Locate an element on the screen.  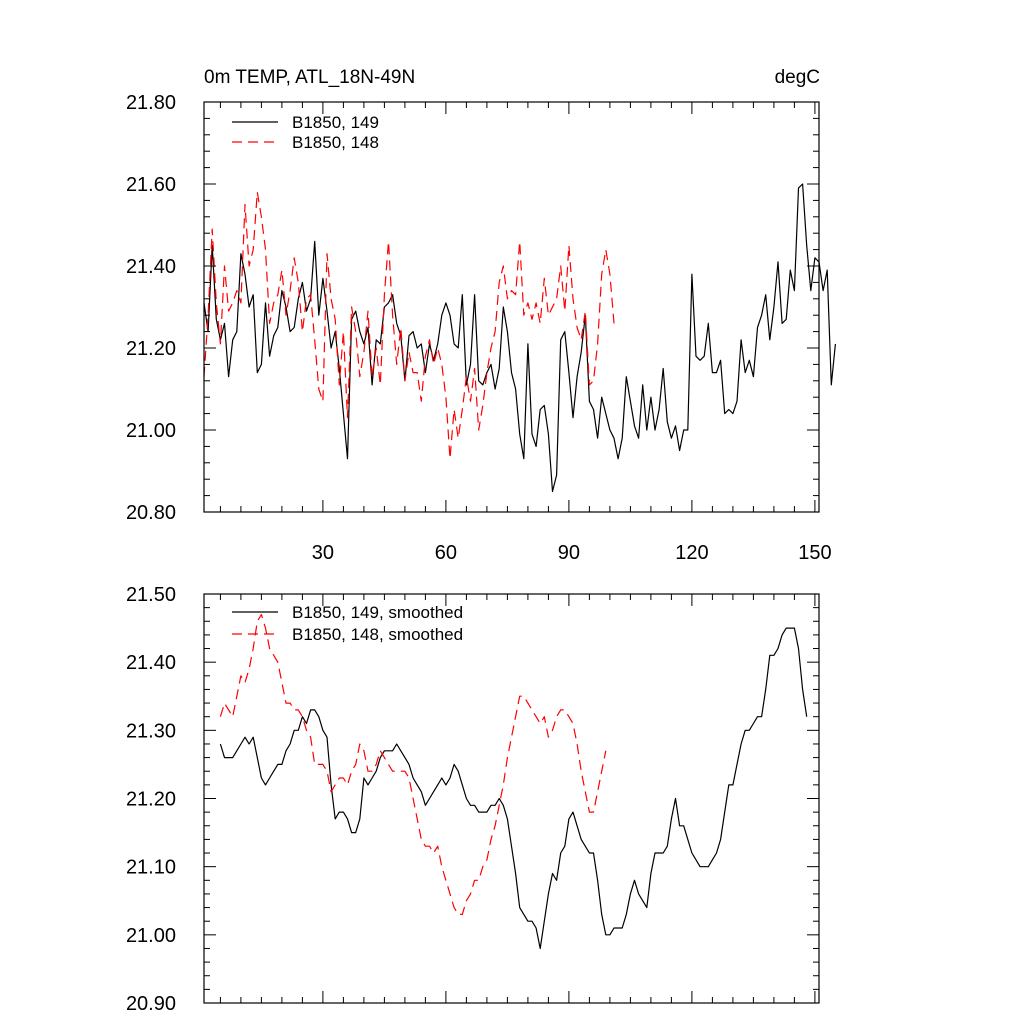
bottom-ytick-label: 21.00 is located at coordinates (151, 936).